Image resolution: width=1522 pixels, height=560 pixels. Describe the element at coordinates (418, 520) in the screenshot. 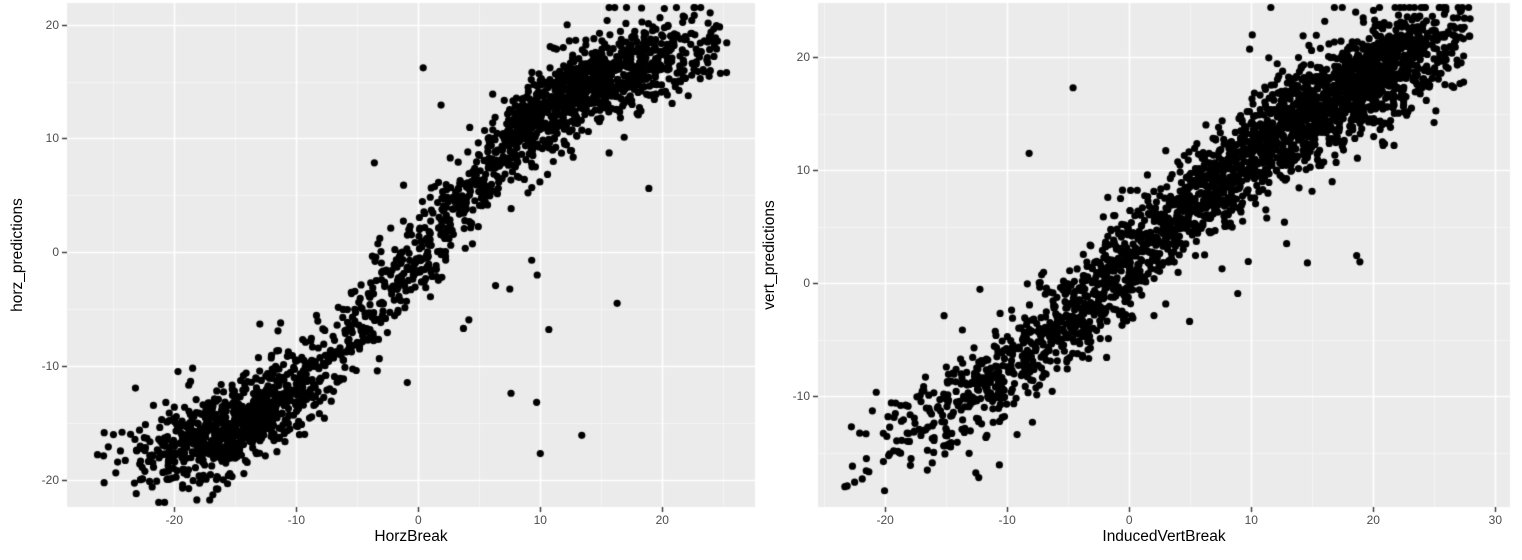

I see `left-x-tick-label: 0` at that location.